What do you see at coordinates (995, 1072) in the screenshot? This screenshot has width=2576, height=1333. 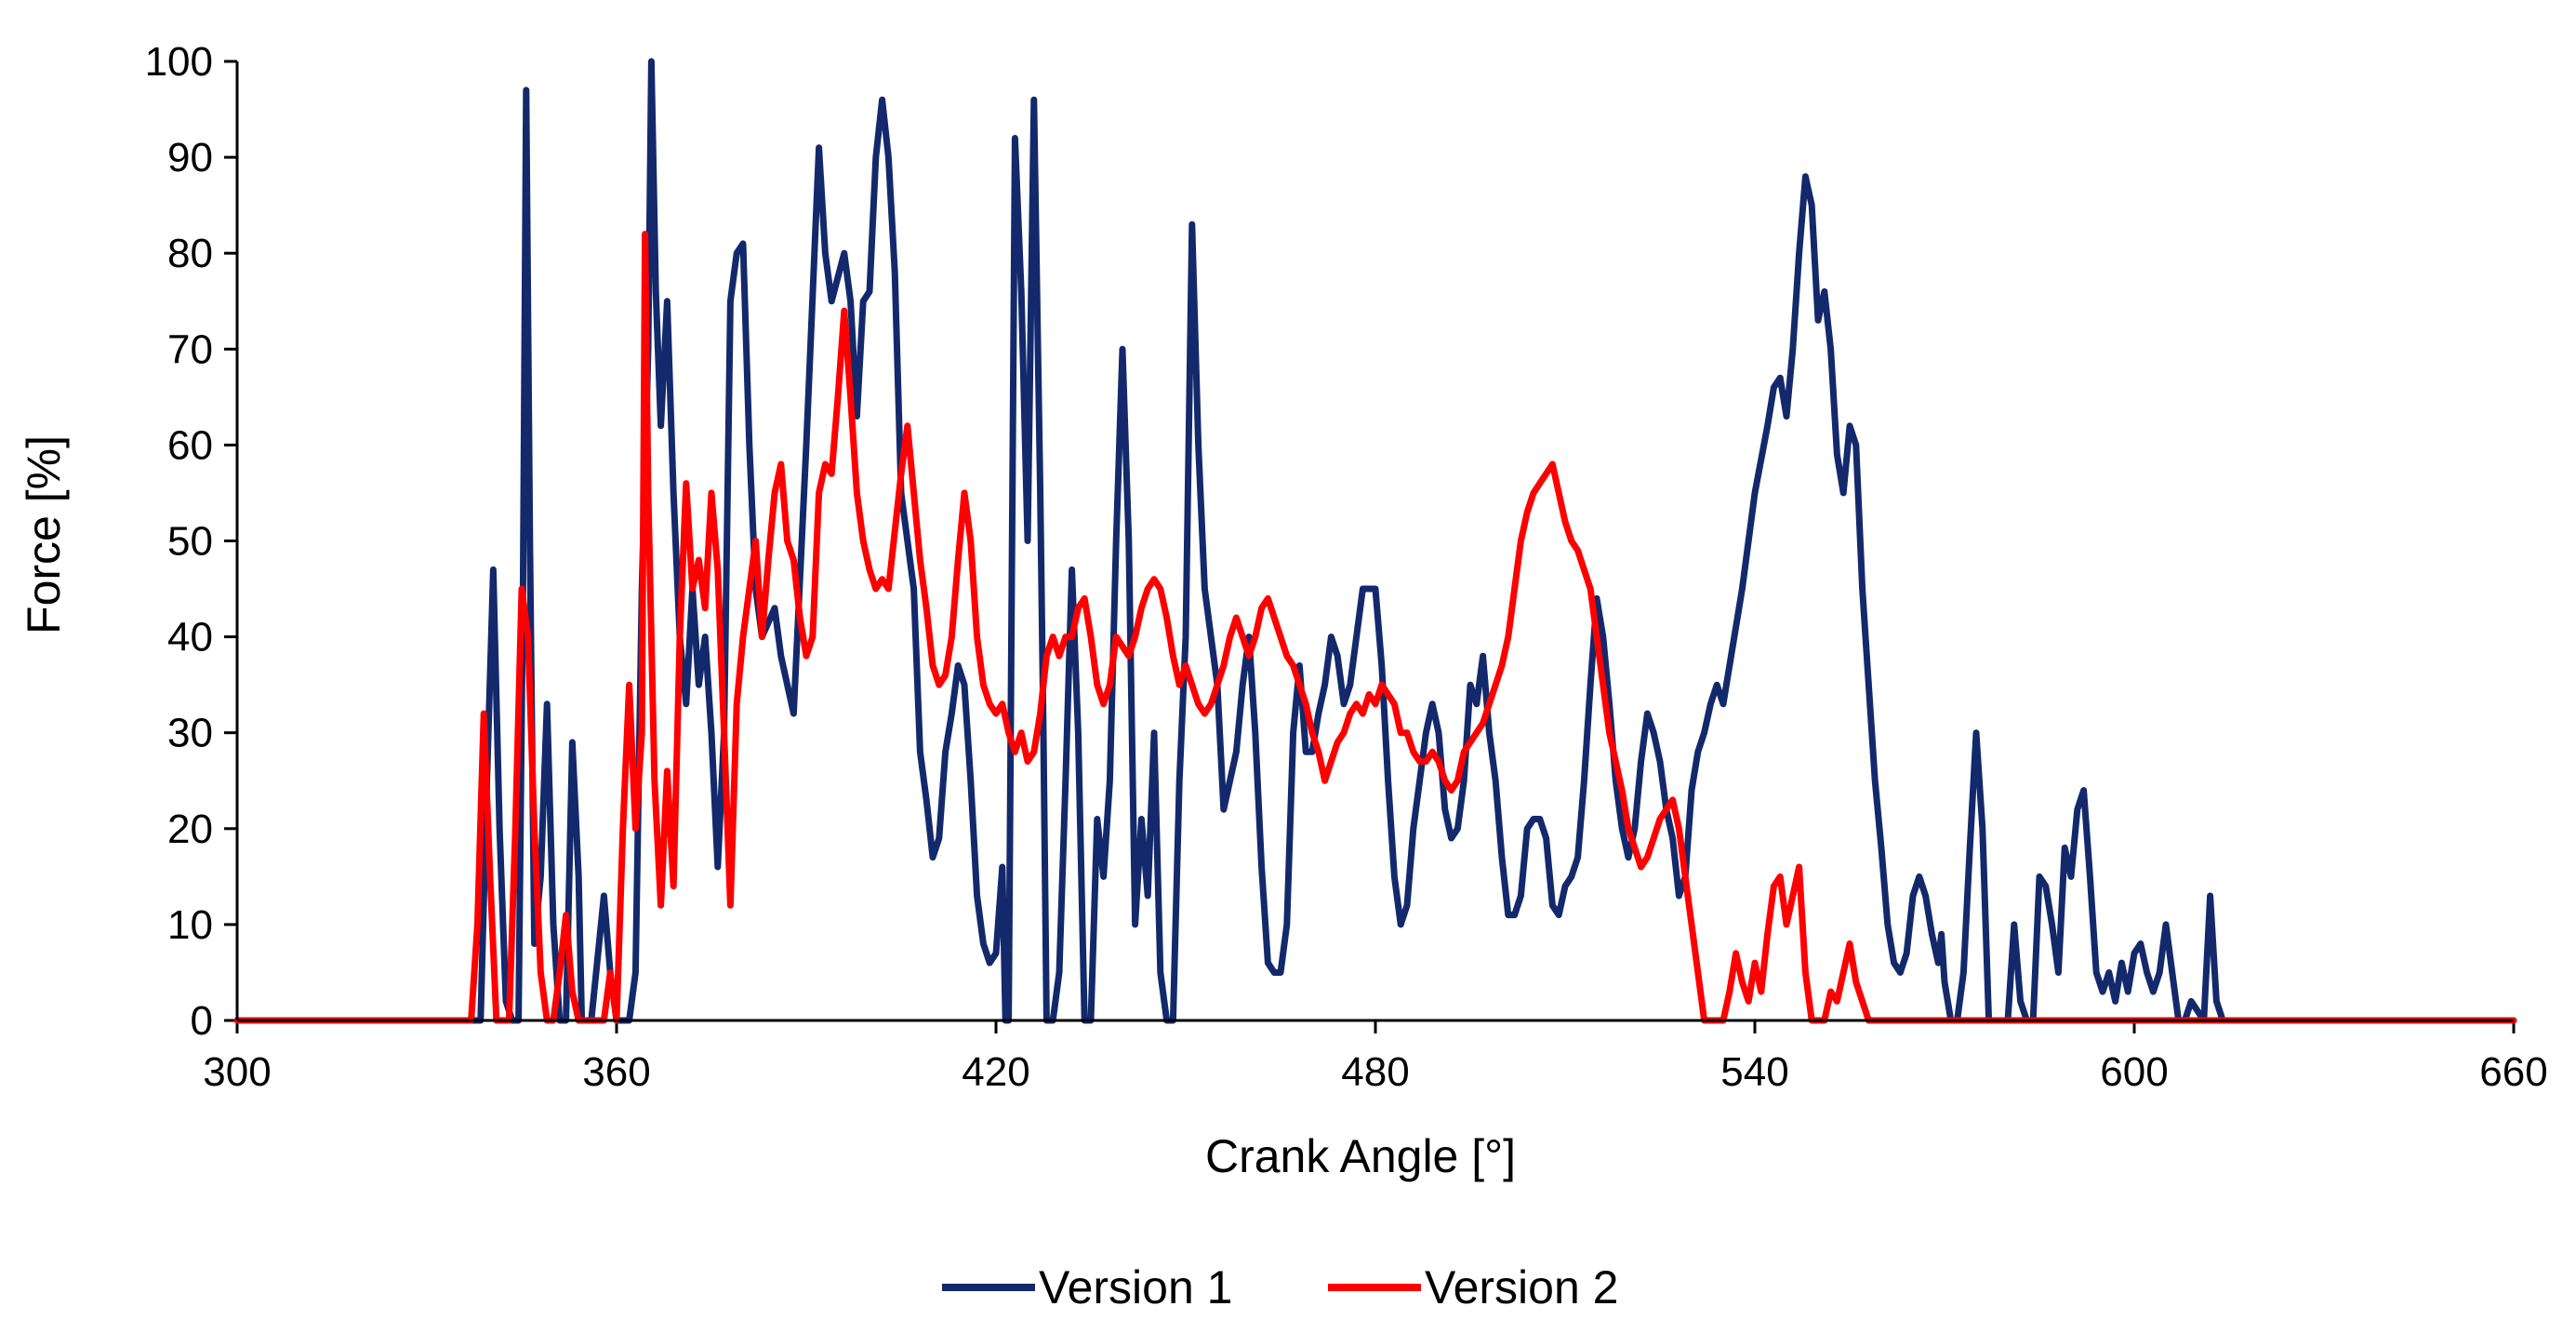 I see `x-tick-label: 420` at bounding box center [995, 1072].